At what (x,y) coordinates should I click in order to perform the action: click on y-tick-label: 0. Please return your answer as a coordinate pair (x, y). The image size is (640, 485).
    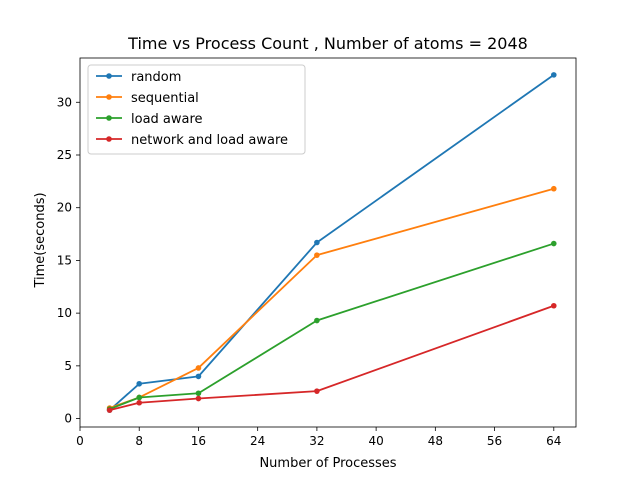
    Looking at the image, I should click on (68, 419).